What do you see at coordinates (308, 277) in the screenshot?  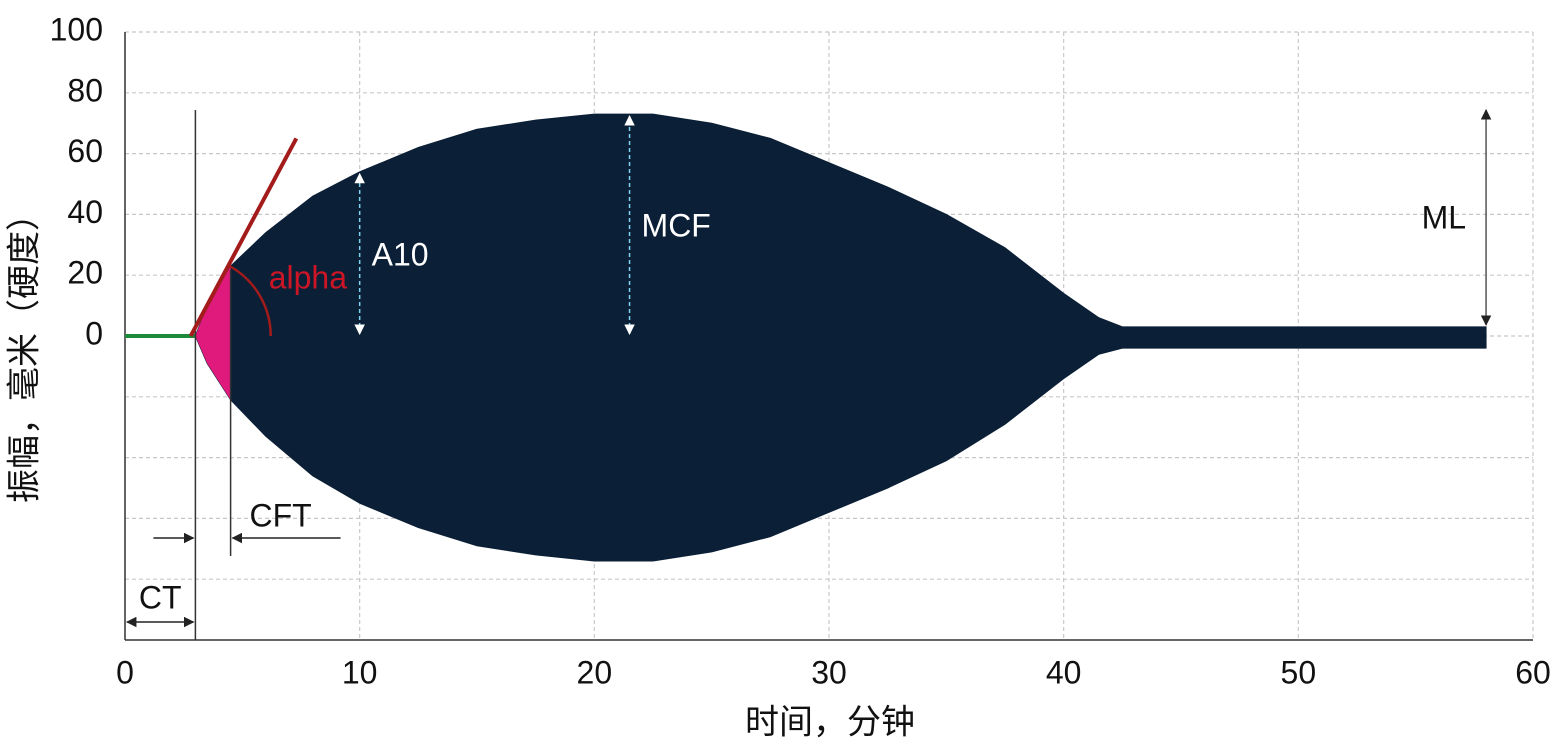 I see `alpha-label: alpha` at bounding box center [308, 277].